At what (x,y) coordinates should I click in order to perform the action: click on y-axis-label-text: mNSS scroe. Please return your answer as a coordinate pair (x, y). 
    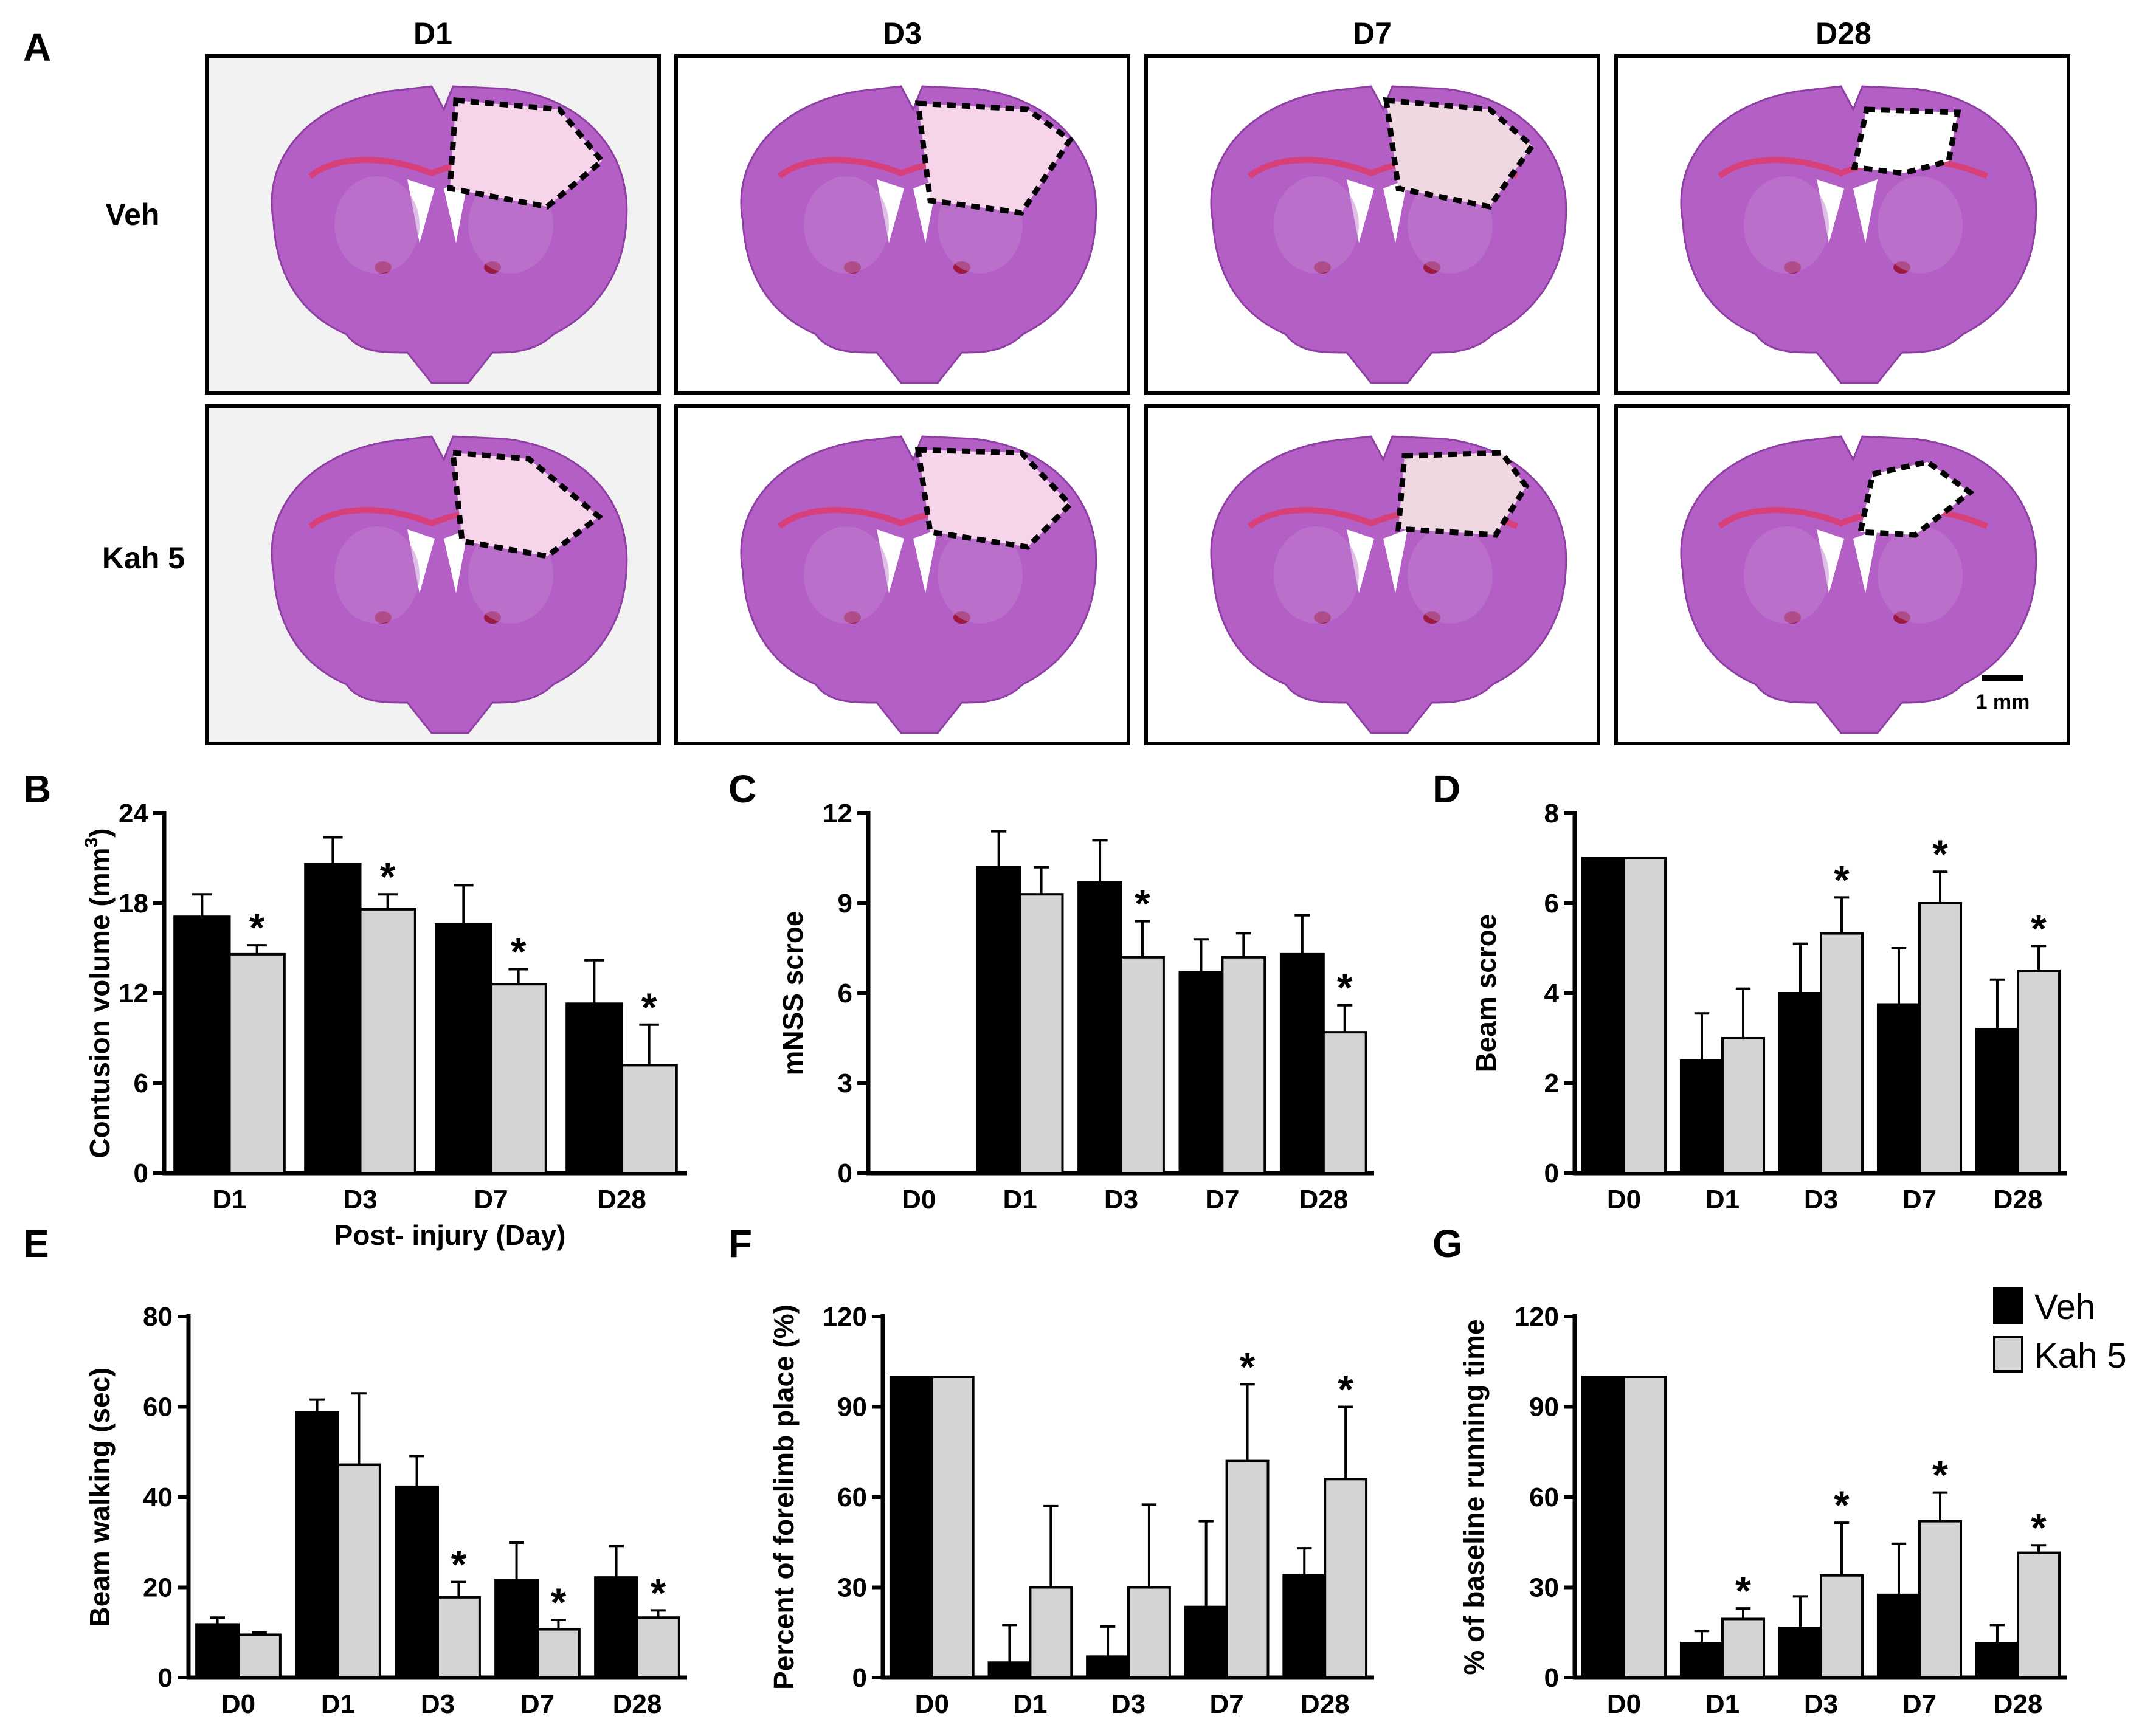
    Looking at the image, I should click on (793, 993).